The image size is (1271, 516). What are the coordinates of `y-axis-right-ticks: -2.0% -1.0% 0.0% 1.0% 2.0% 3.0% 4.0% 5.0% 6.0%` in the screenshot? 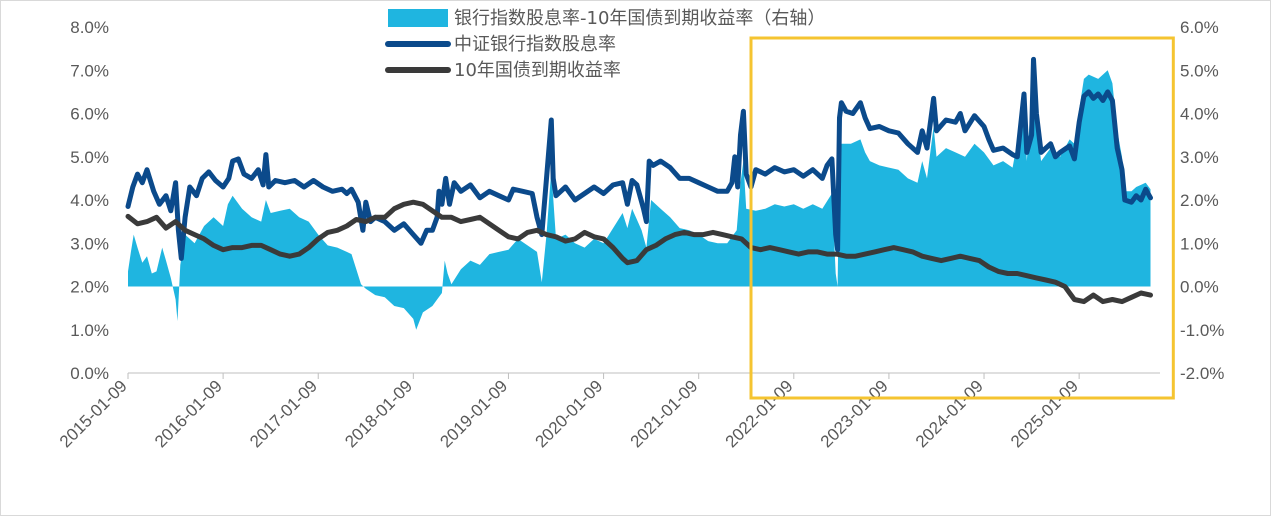 It's located at (1202, 200).